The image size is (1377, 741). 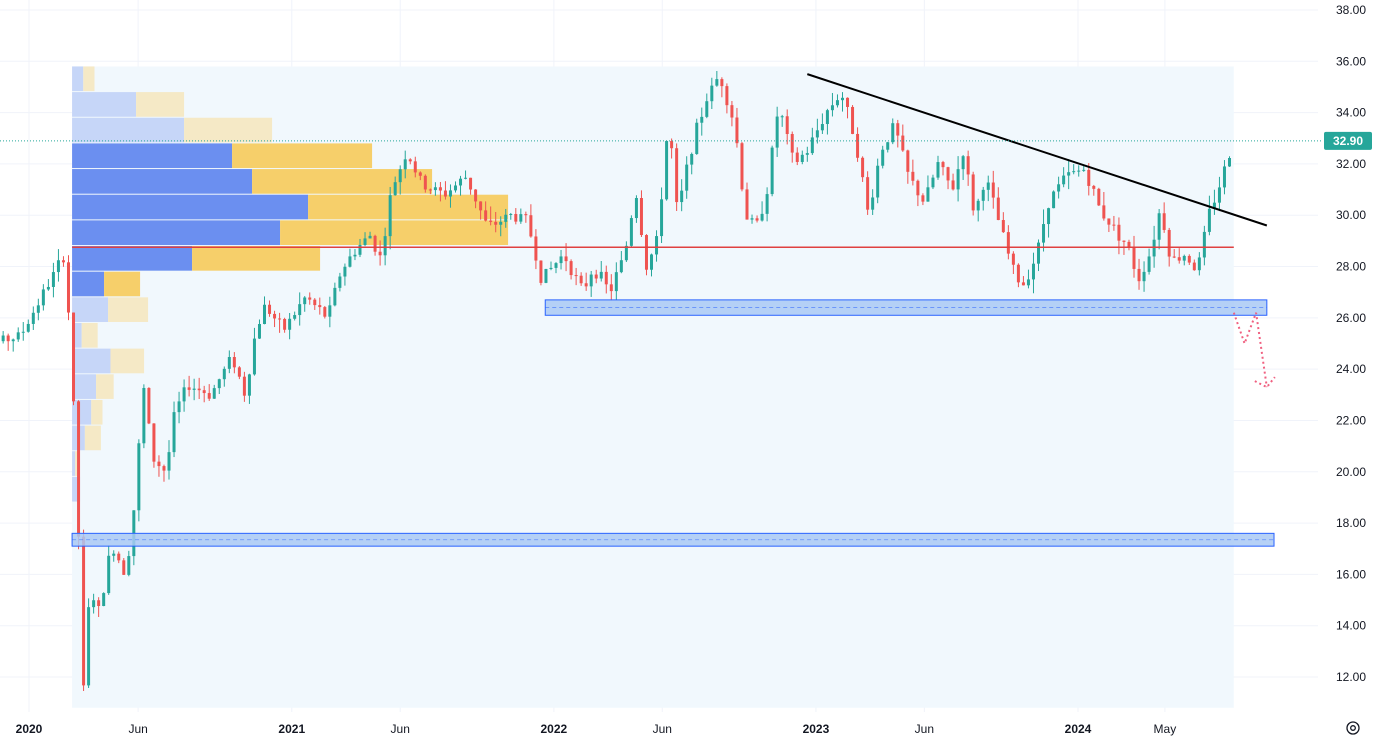 I want to click on time-axis: 2020 Jun 2021 Jun 2022 Jun 2023 Jun 2024 May, so click(x=596, y=729).